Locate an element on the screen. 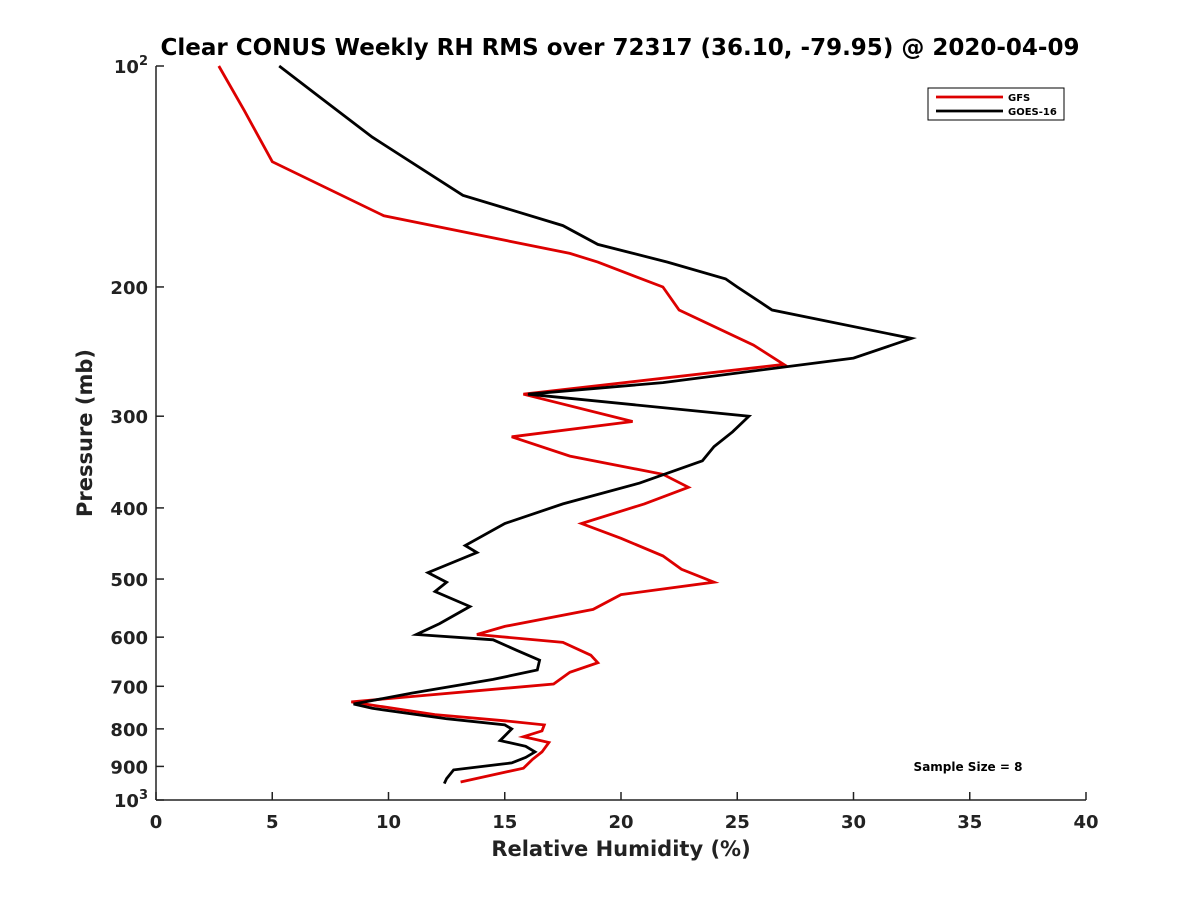 The height and width of the screenshot is (900, 1200). y-tick-label: 700 is located at coordinates (129, 687).